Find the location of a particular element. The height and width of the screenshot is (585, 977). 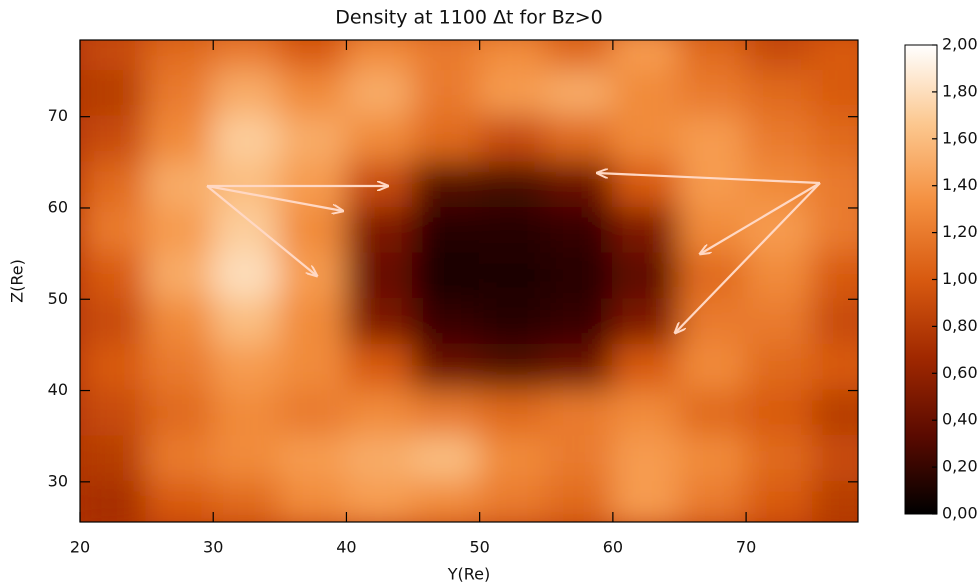

y-tick-label: 50 is located at coordinates (58, 298).